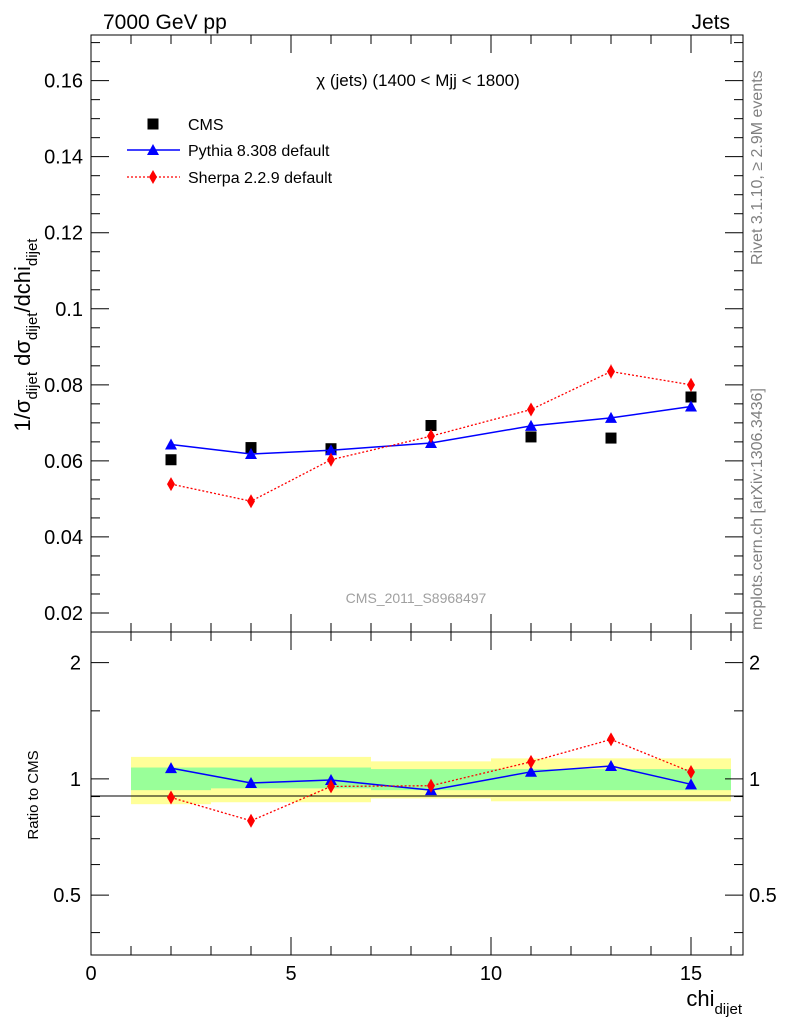 This screenshot has height=1024, width=786. Describe the element at coordinates (691, 974) in the screenshot. I see `x-tick-label: 15` at that location.